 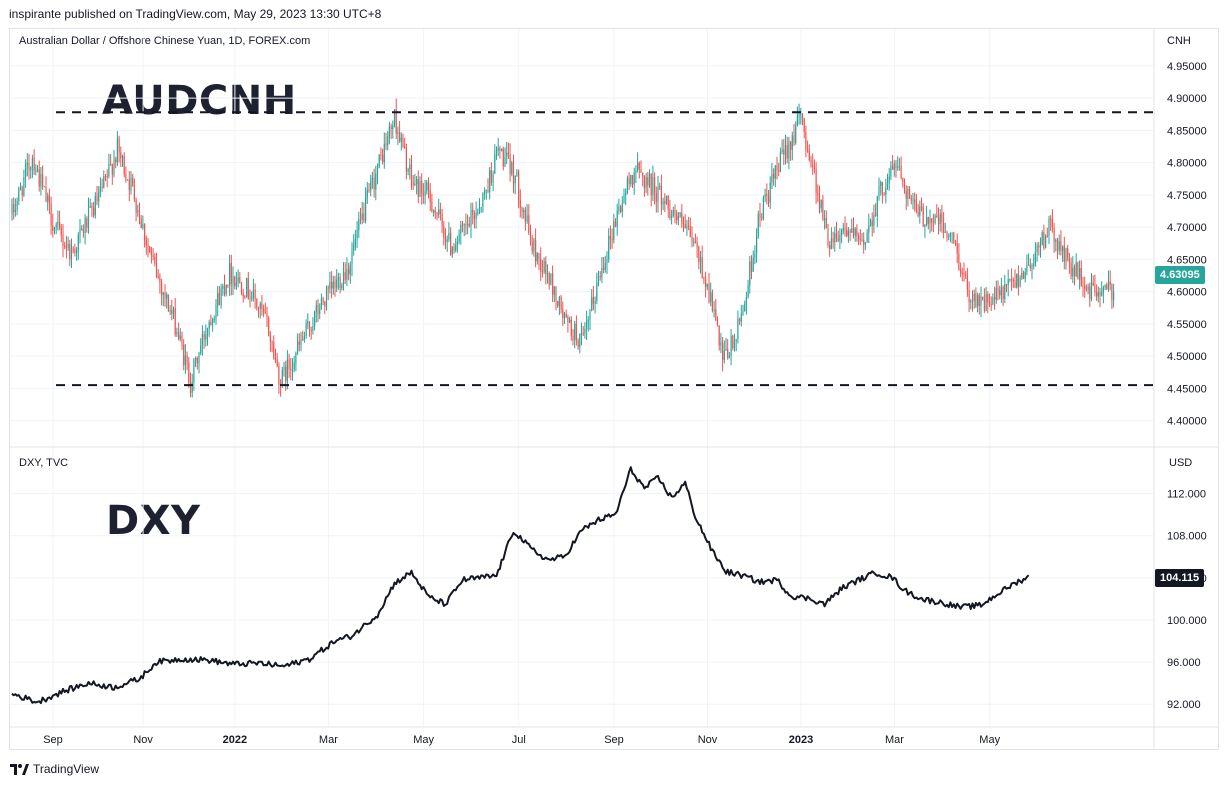 I want to click on x-tick-label: Mar, so click(x=894, y=740).